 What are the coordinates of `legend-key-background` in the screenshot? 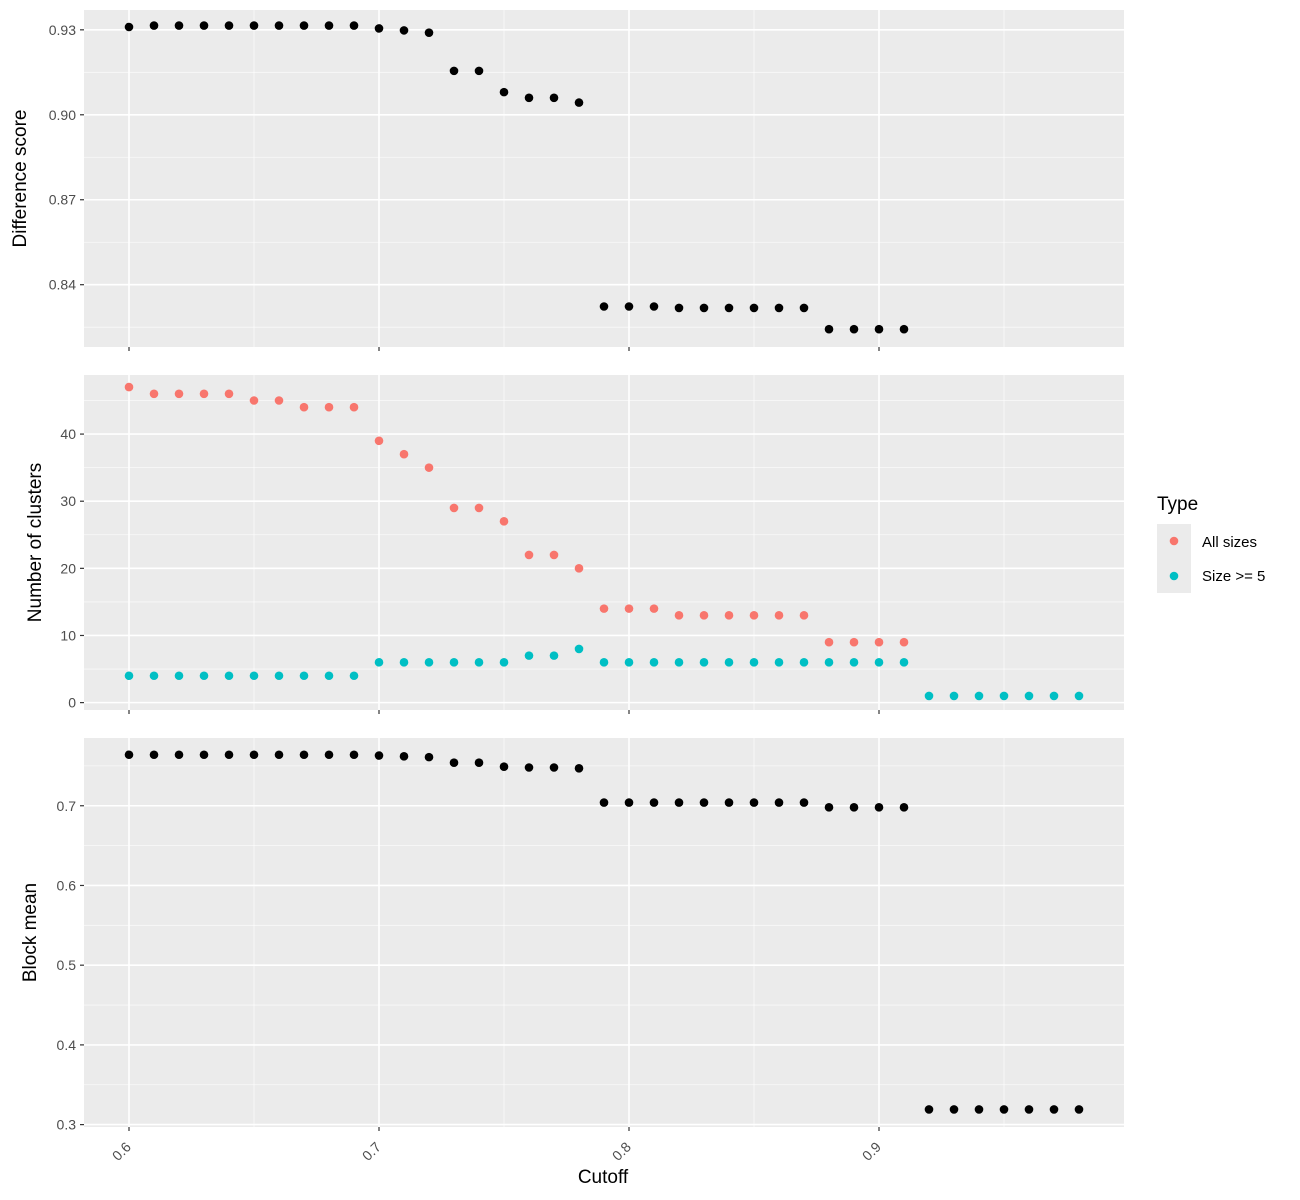 It's located at (1174, 558).